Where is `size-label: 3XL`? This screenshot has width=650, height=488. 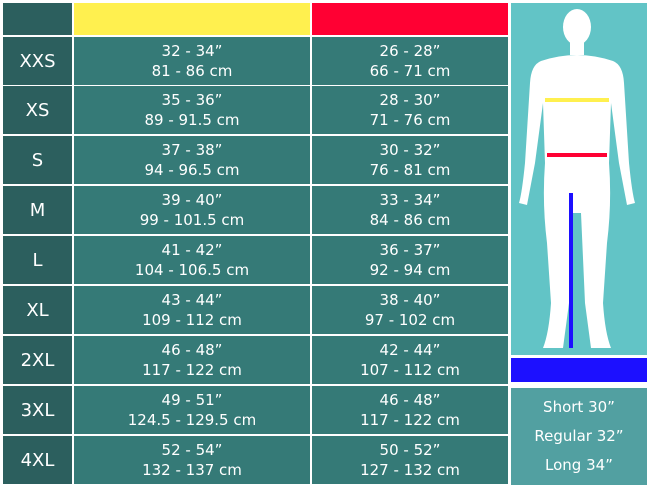
size-label: 3XL is located at coordinates (37, 410).